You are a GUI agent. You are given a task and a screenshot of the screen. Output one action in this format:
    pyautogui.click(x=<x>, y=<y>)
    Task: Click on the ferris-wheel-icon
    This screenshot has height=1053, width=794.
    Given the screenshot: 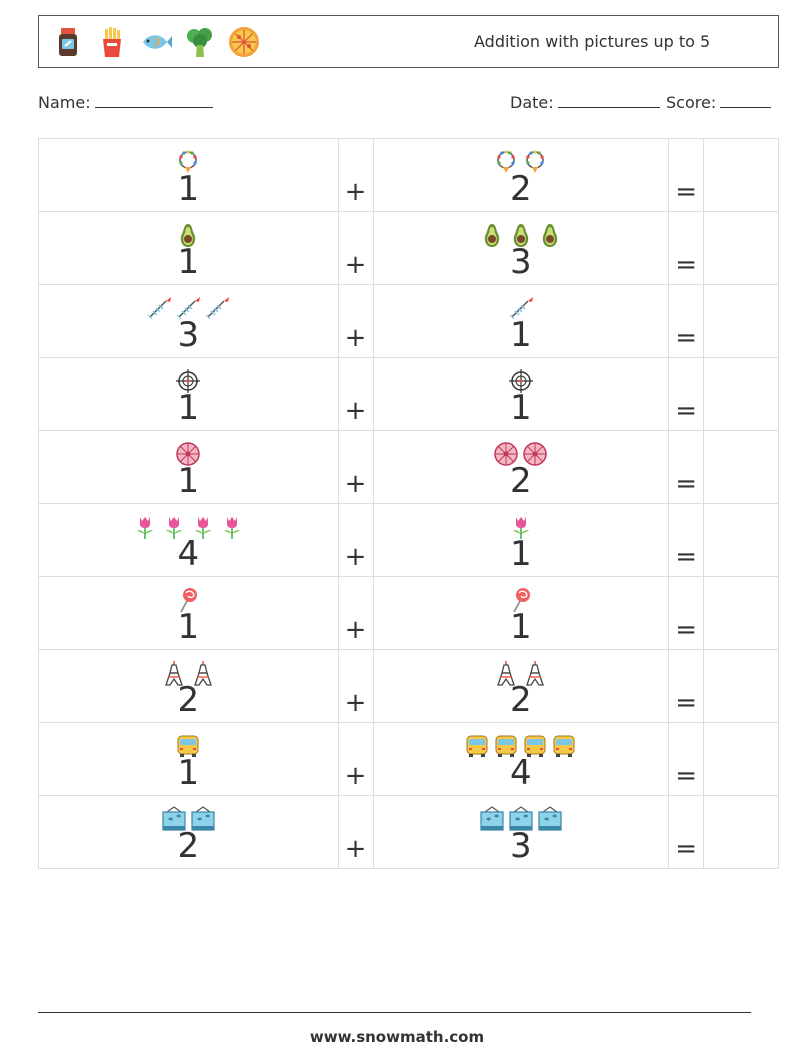 What is the action you would take?
    pyautogui.click(x=188, y=454)
    